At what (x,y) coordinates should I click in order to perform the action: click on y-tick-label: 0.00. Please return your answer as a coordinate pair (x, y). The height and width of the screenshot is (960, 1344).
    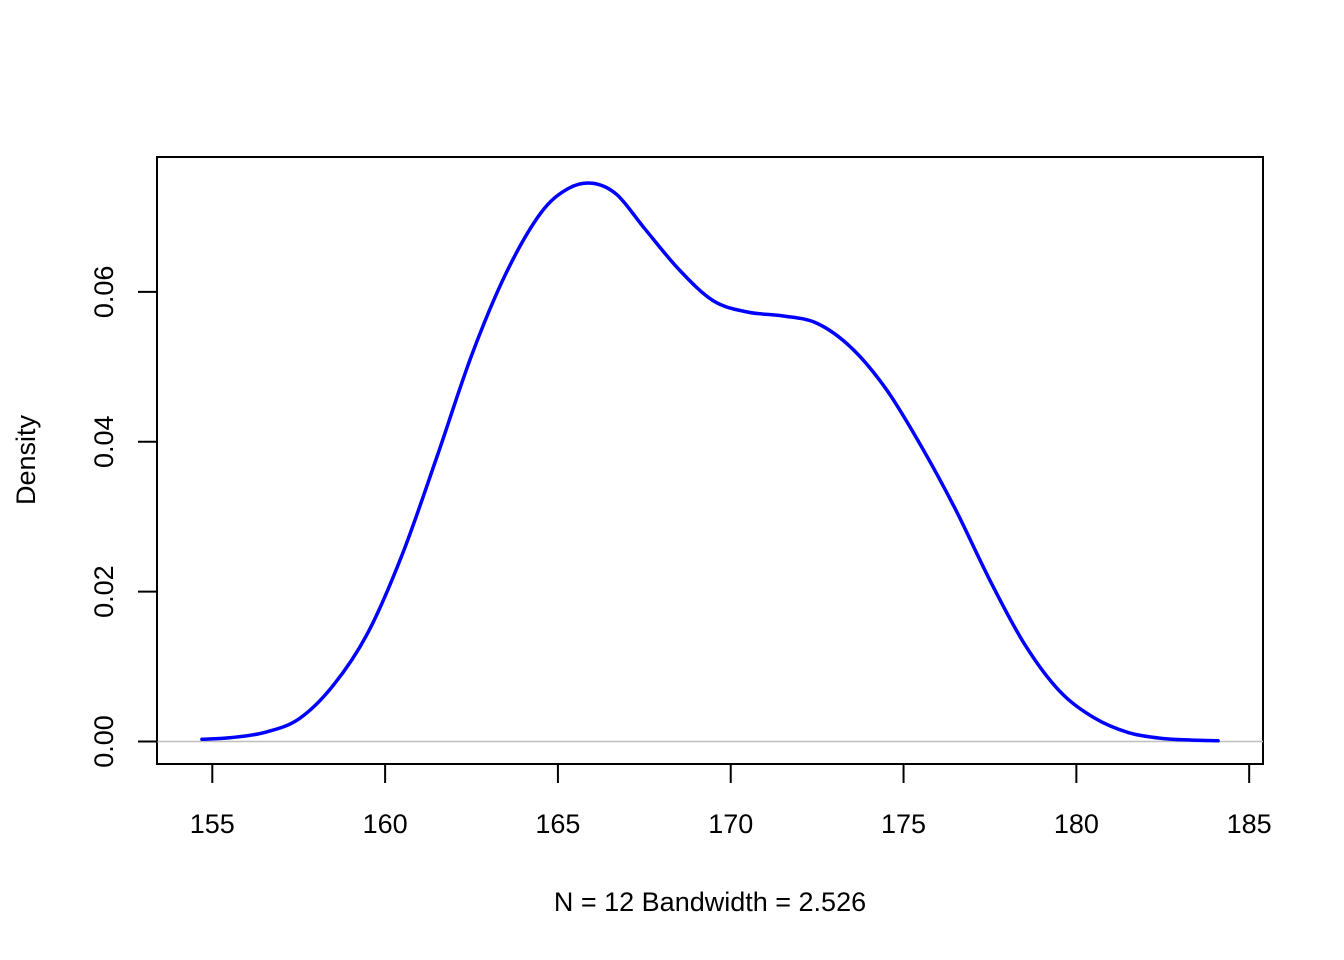
    Looking at the image, I should click on (104, 741).